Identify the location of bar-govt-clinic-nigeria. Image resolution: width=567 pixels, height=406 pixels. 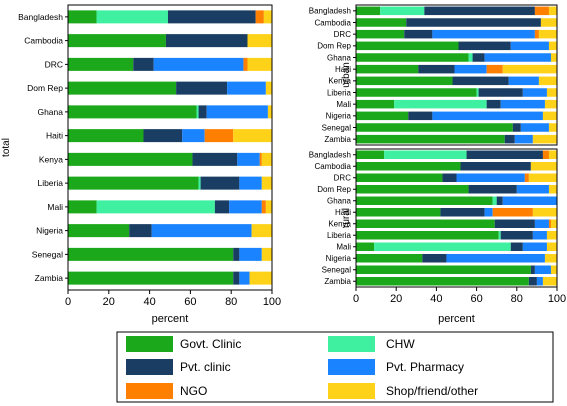
(389, 258).